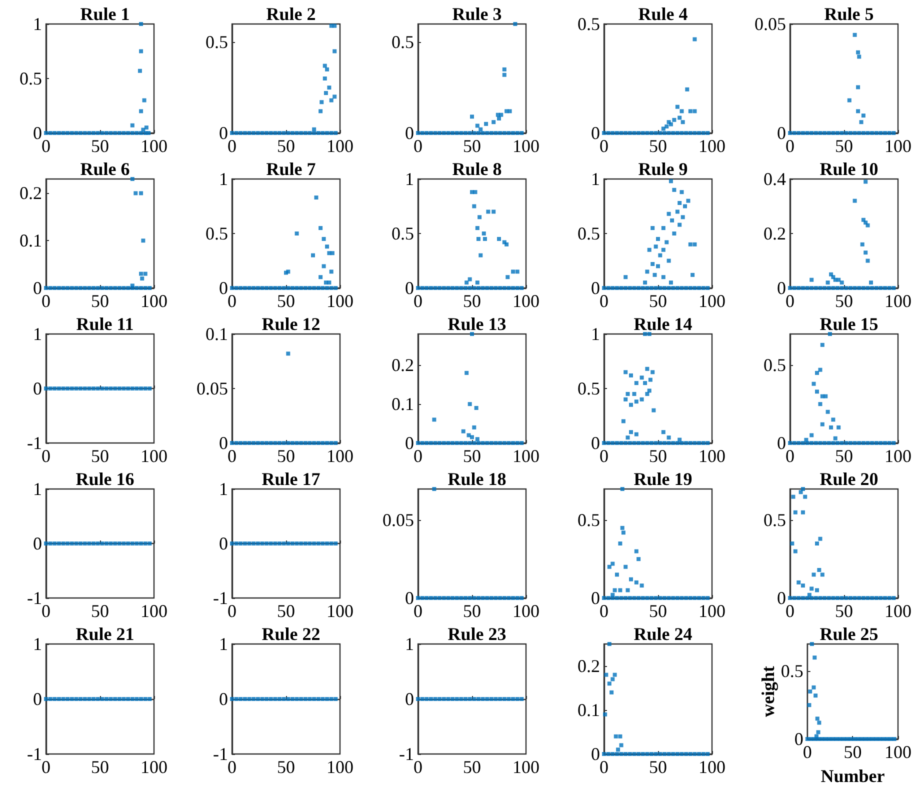 The width and height of the screenshot is (913, 790). What do you see at coordinates (663, 634) in the screenshot?
I see `chart-title: Rule 24` at bounding box center [663, 634].